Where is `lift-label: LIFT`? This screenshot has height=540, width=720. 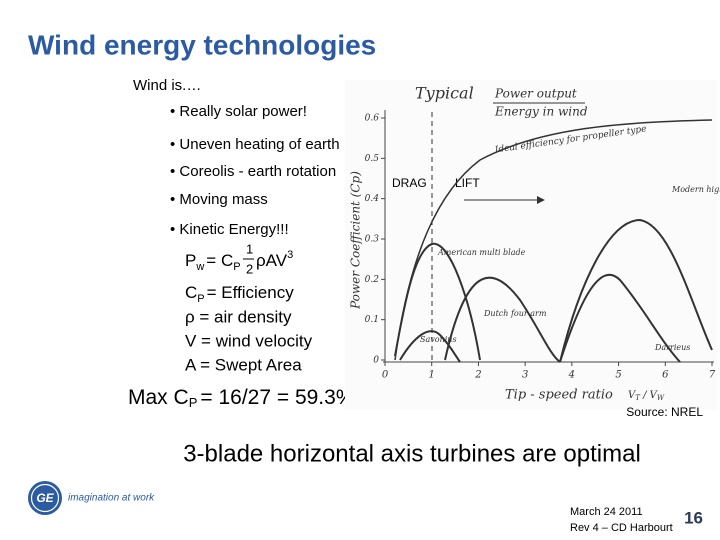
lift-label: LIFT is located at coordinates (467, 183).